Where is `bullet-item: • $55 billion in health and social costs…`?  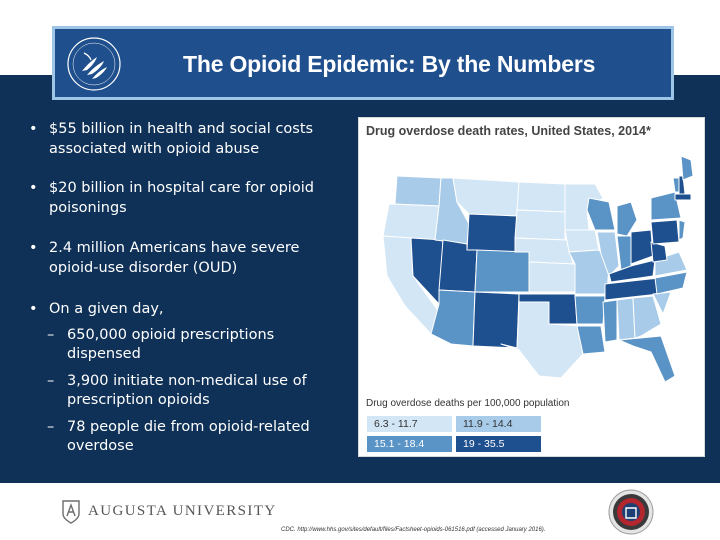 bullet-item: • $55 billion in health and social costs… is located at coordinates (186, 139).